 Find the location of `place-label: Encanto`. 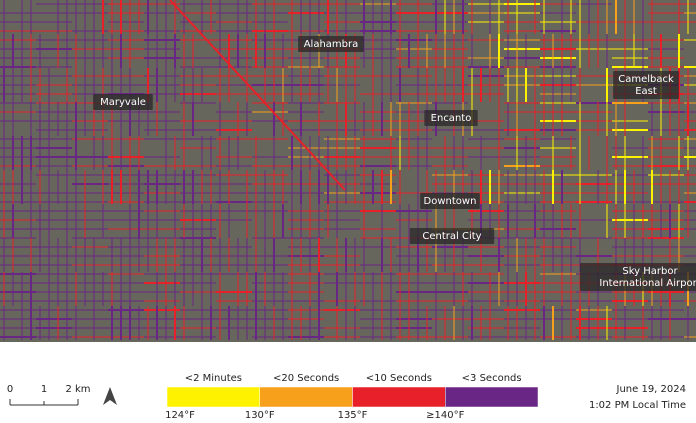

place-label: Encanto is located at coordinates (451, 118).